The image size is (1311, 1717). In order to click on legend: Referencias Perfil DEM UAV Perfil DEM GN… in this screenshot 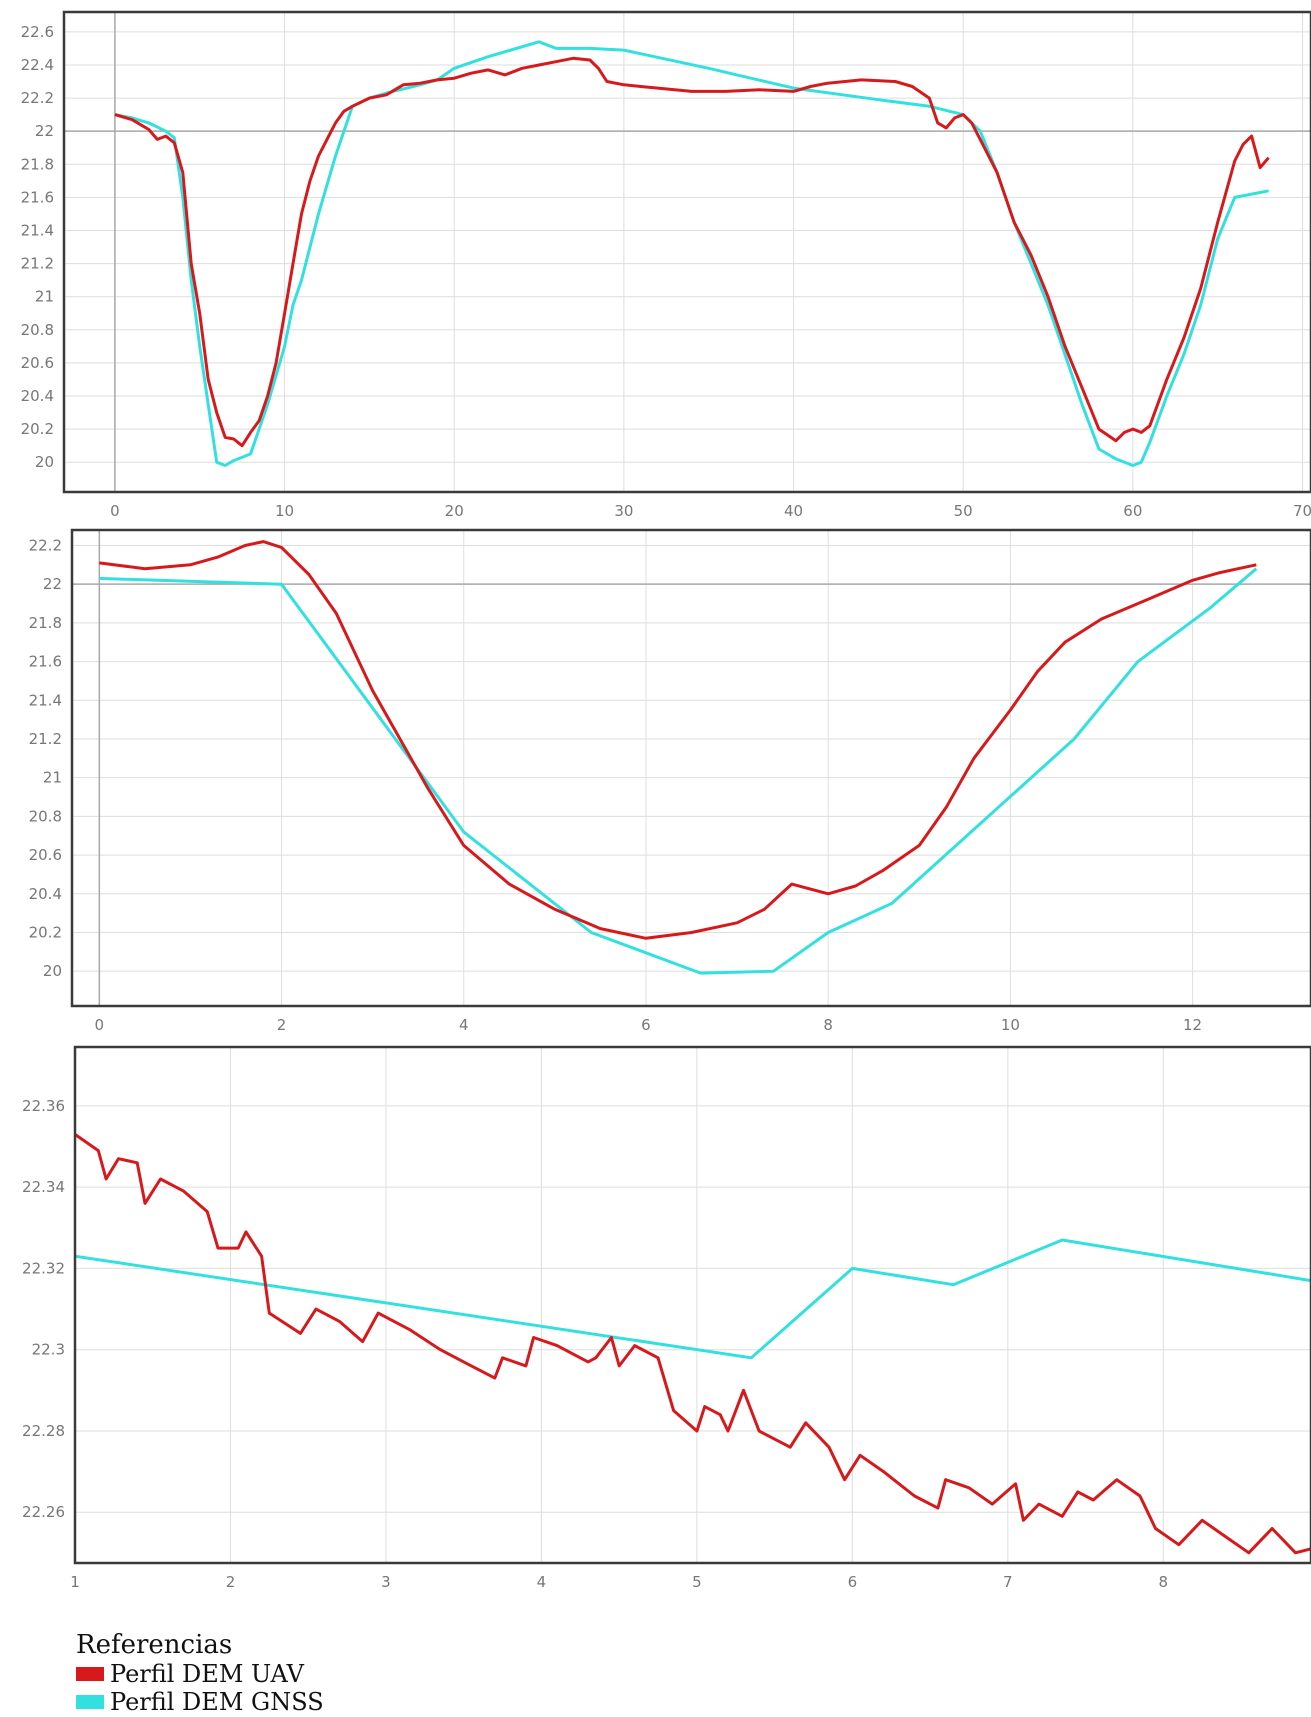, I will do `click(200, 1673)`.